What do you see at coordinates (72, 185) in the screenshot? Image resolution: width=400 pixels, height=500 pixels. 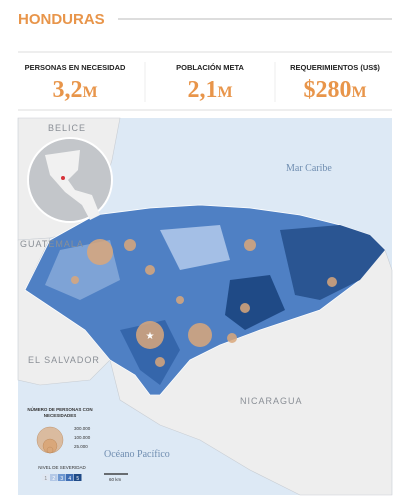 I see `globe-land` at bounding box center [72, 185].